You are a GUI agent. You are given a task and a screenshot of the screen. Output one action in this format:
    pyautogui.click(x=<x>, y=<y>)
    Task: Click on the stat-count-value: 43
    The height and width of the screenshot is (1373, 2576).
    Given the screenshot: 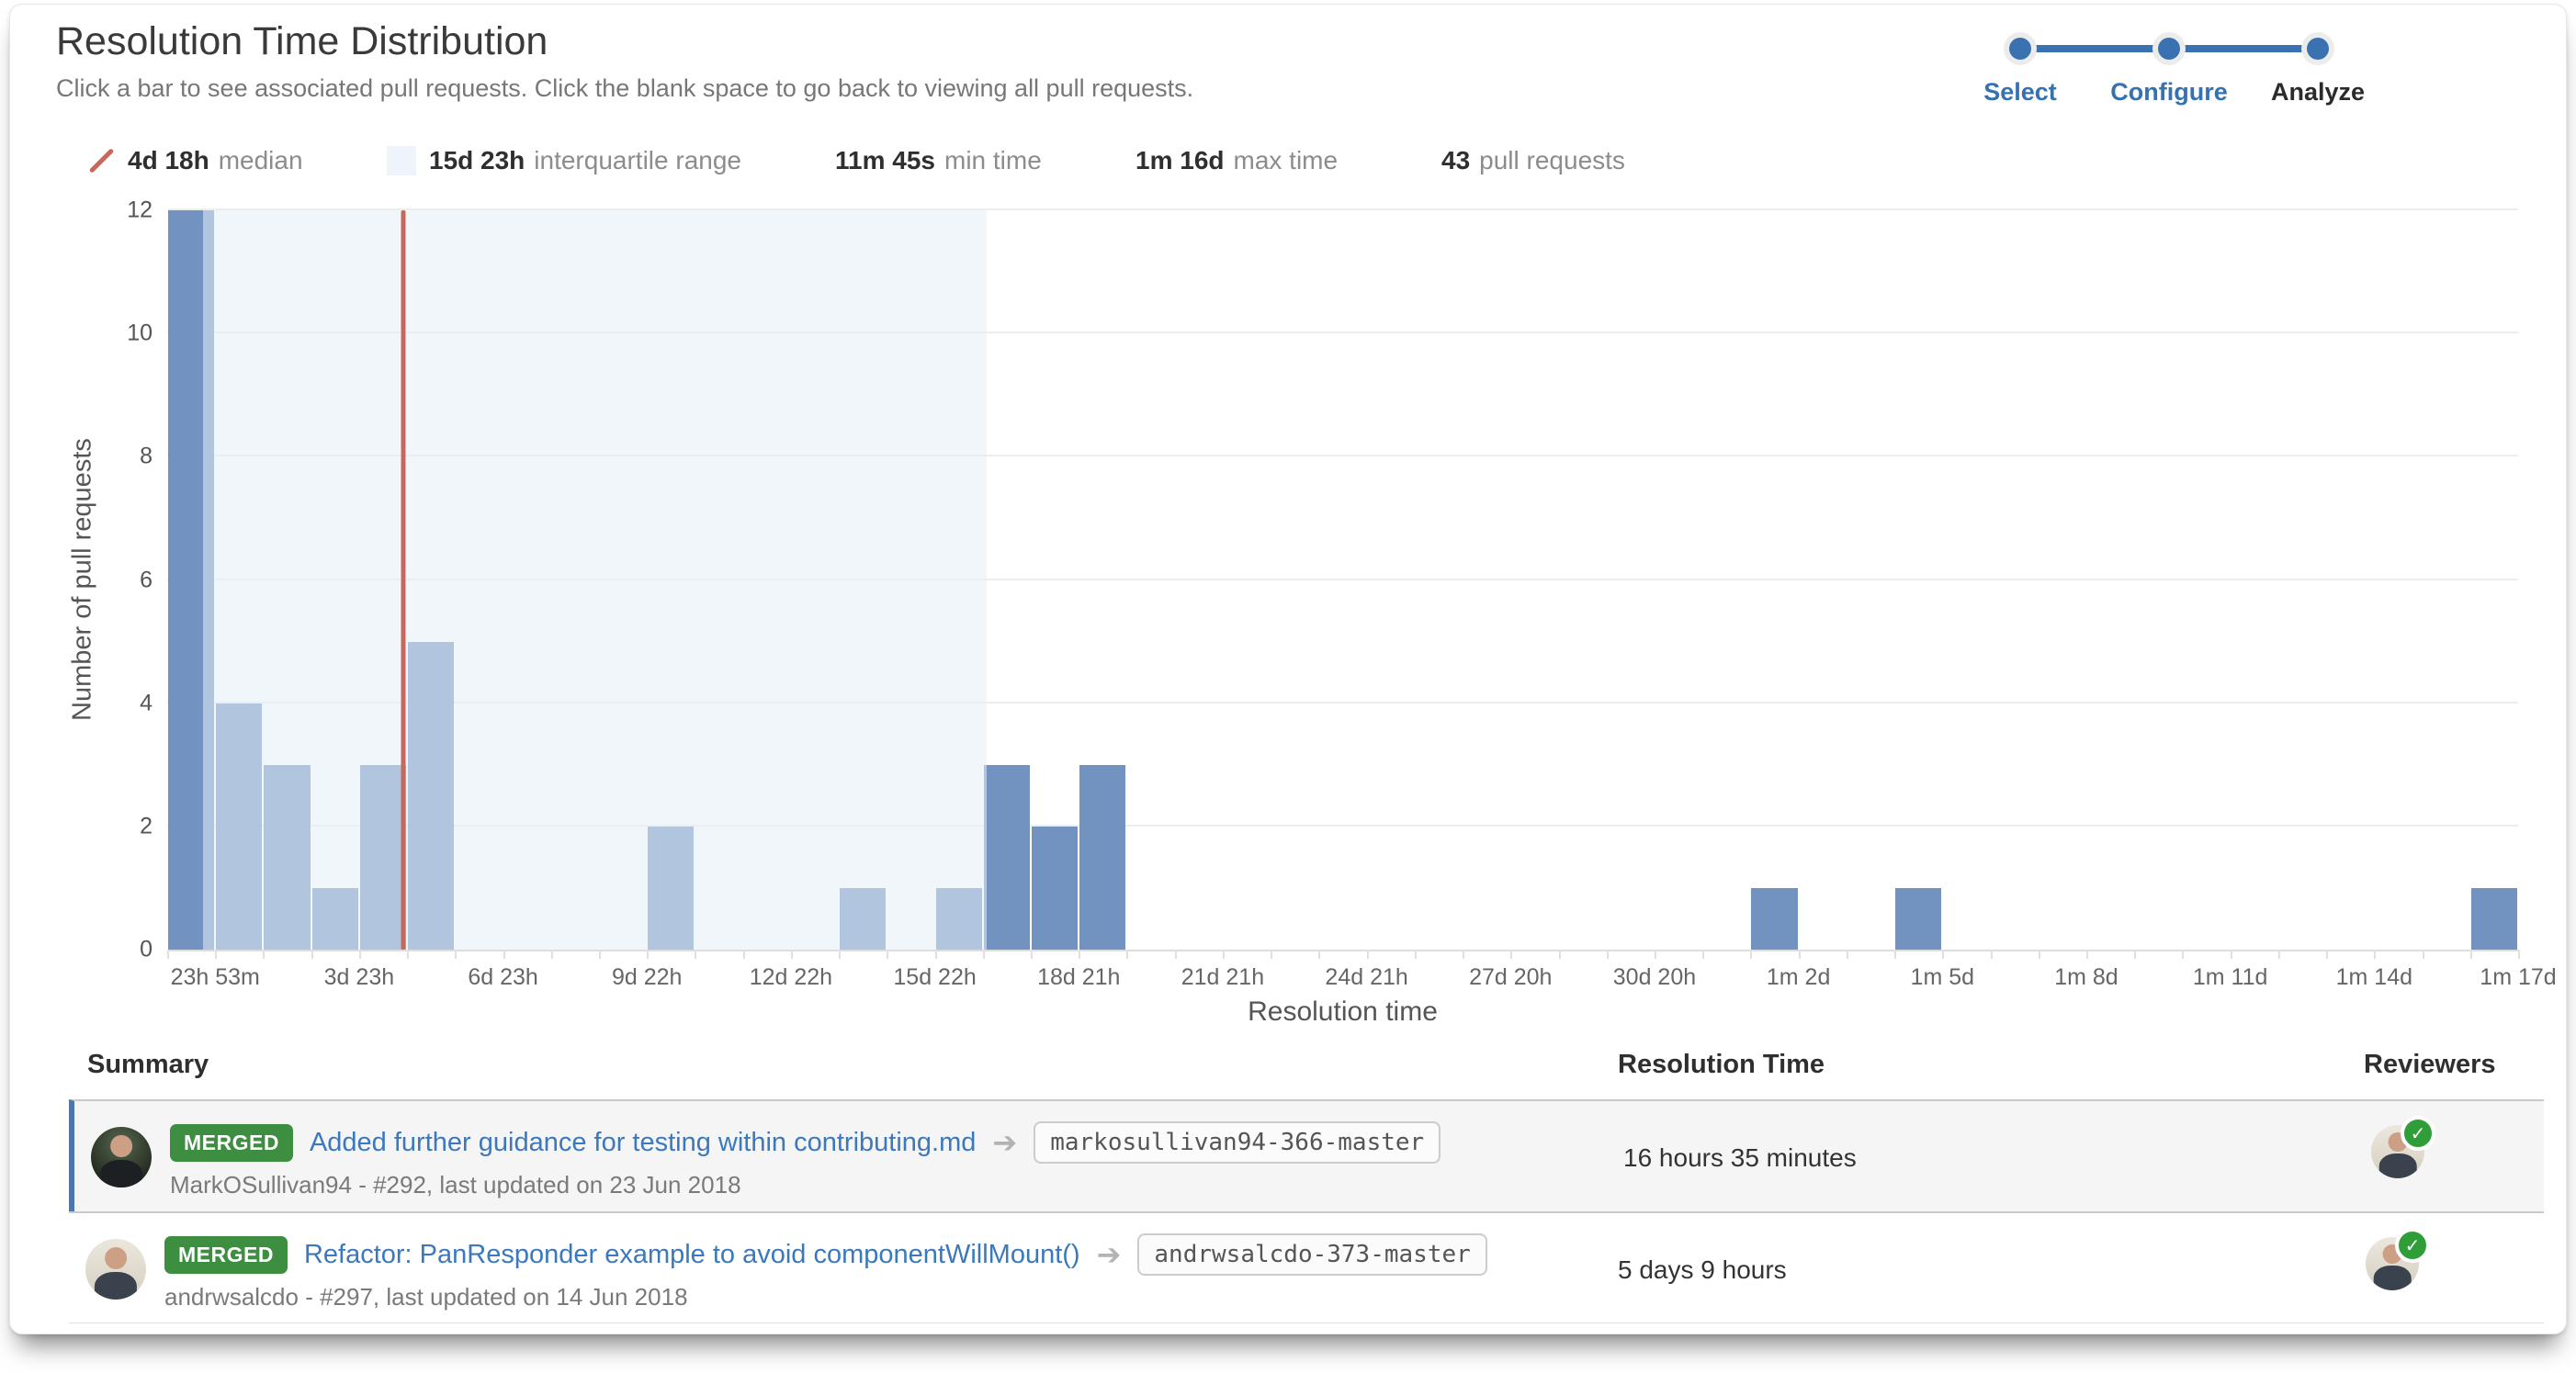 What is the action you would take?
    pyautogui.click(x=1456, y=160)
    